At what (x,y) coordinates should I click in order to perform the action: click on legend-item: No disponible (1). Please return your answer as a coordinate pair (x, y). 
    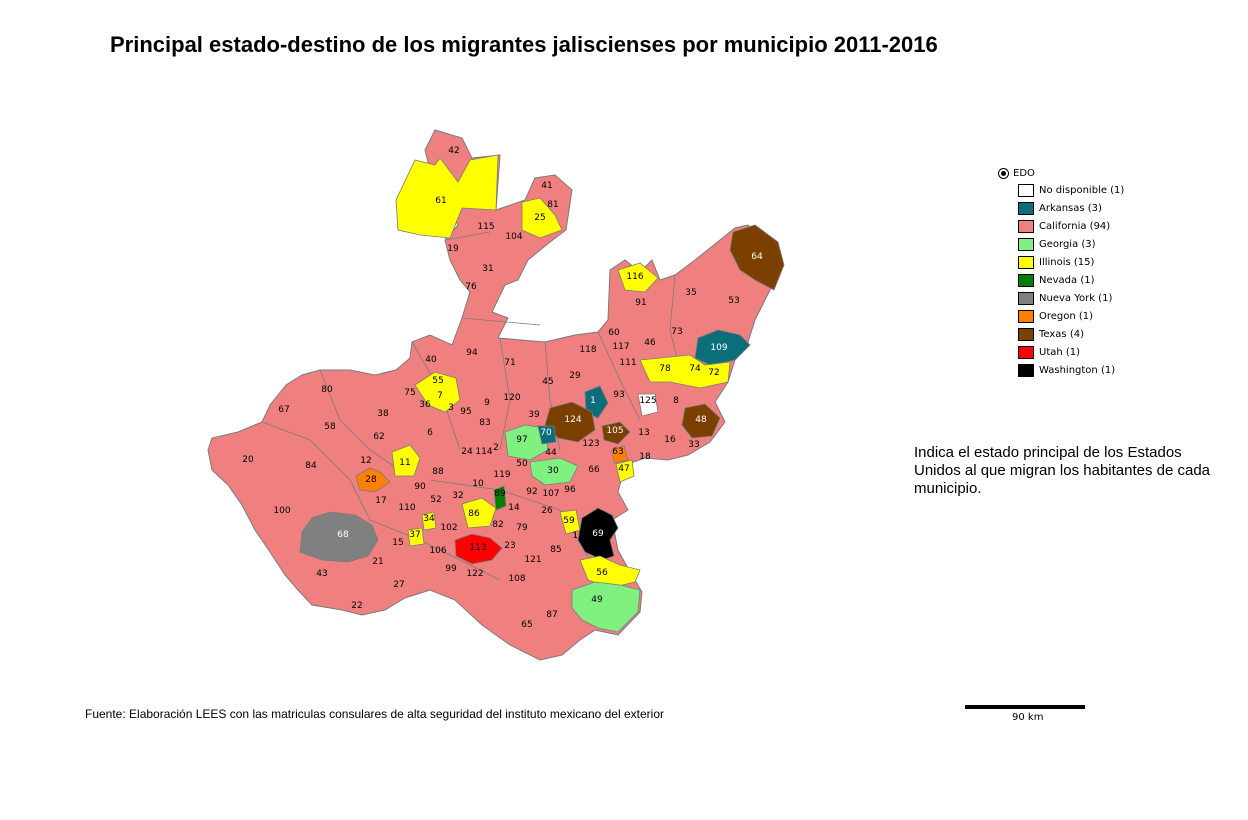
    Looking at the image, I should click on (1071, 190).